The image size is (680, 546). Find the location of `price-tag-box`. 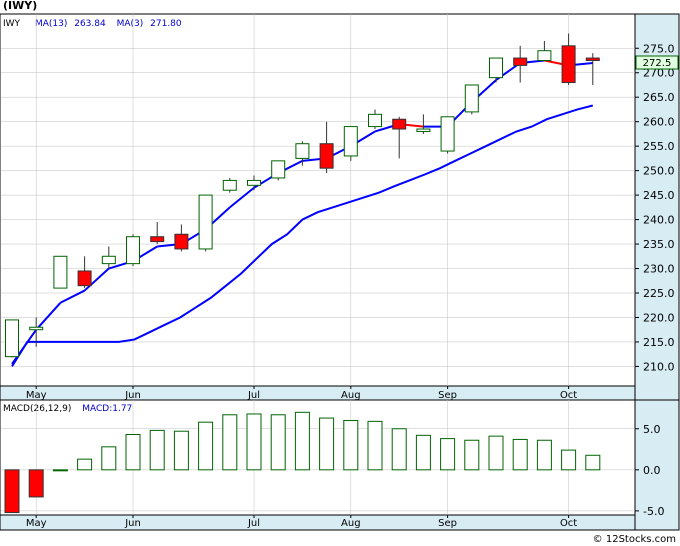

price-tag-box is located at coordinates (657, 62).